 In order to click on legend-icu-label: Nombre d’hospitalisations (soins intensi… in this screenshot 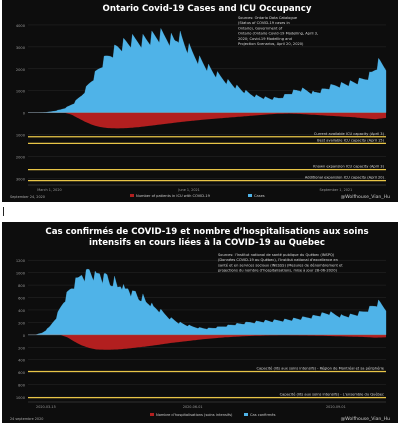, I will do `click(194, 415)`.